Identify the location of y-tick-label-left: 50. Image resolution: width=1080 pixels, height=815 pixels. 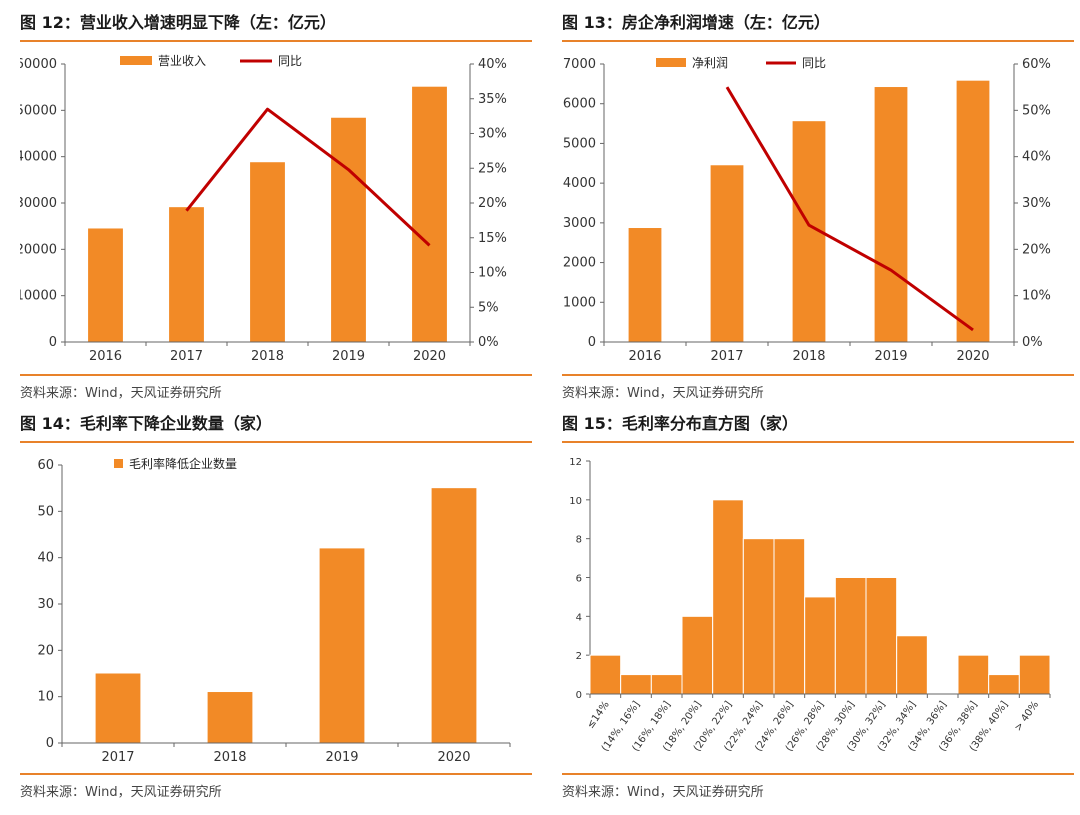
(45, 511).